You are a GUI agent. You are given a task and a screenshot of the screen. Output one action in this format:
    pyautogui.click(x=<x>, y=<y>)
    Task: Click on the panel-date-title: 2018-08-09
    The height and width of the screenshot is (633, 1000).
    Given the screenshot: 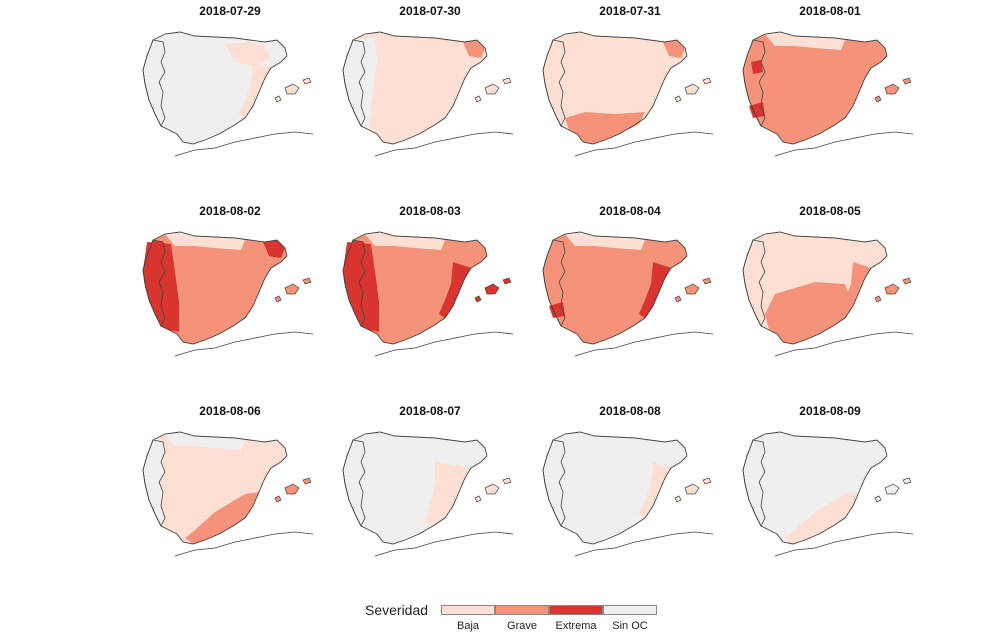 What is the action you would take?
    pyautogui.click(x=830, y=411)
    